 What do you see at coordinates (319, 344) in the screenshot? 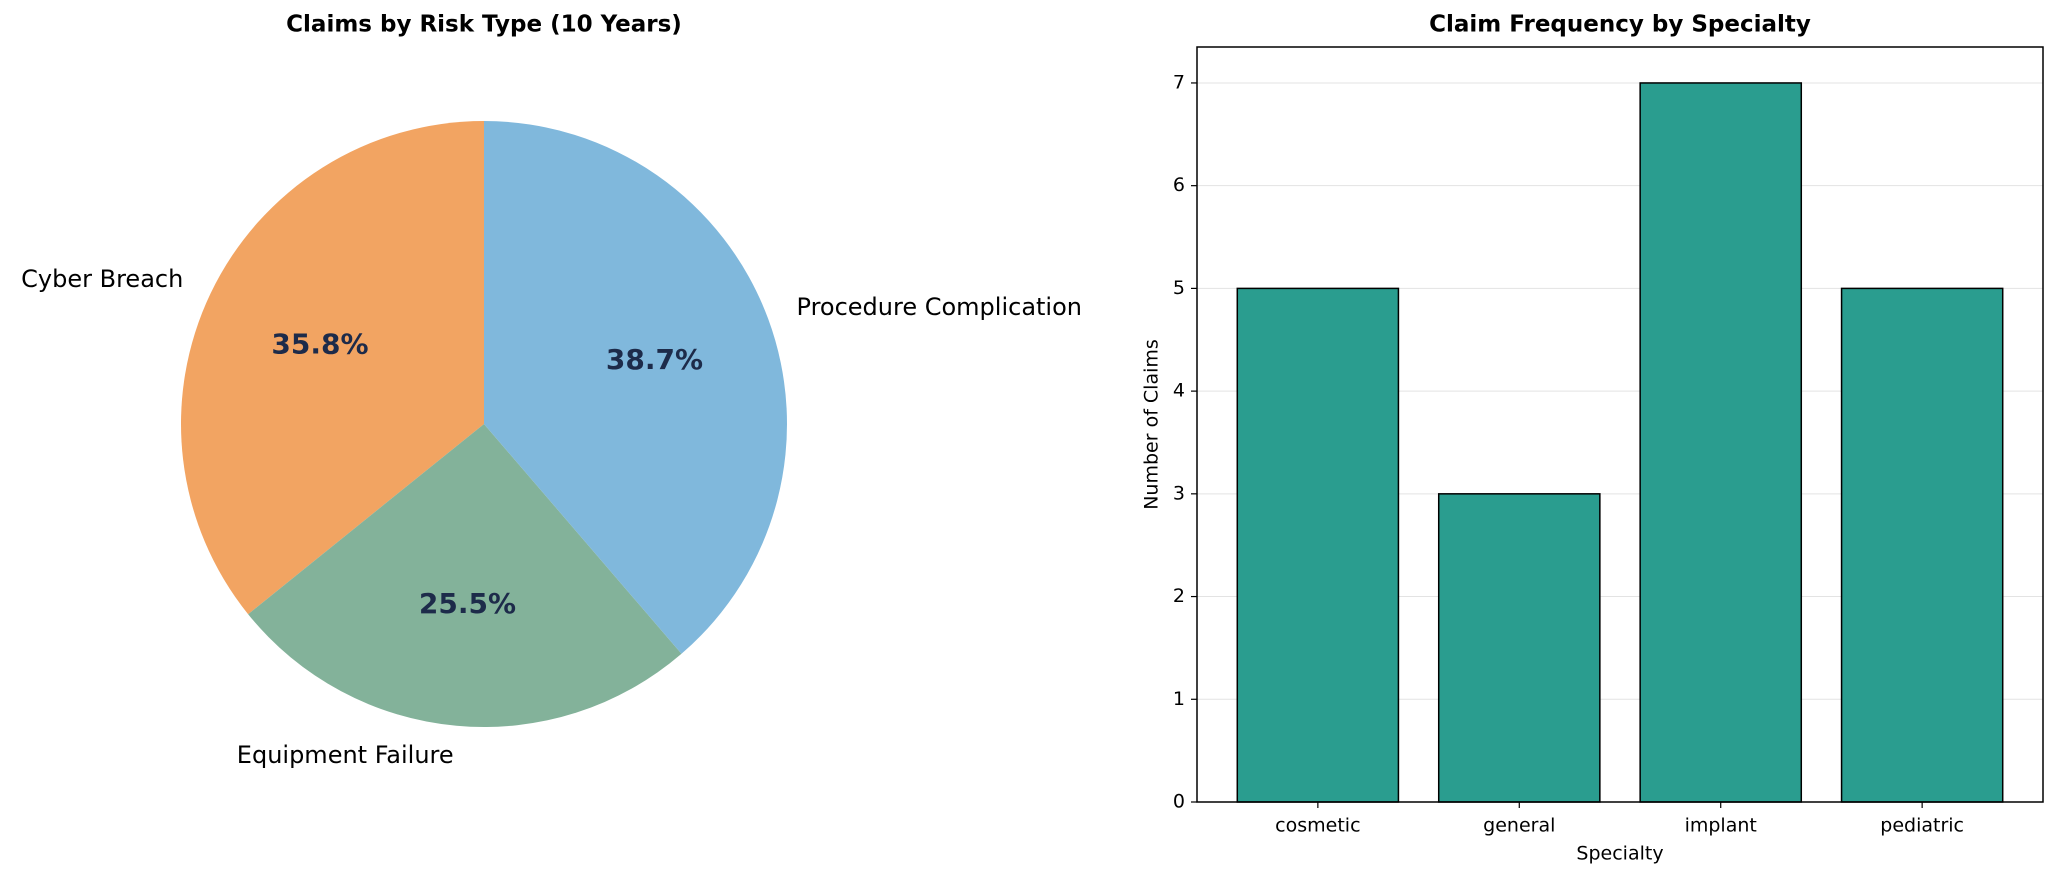
I see `slice-value-label: 35.8%` at bounding box center [319, 344].